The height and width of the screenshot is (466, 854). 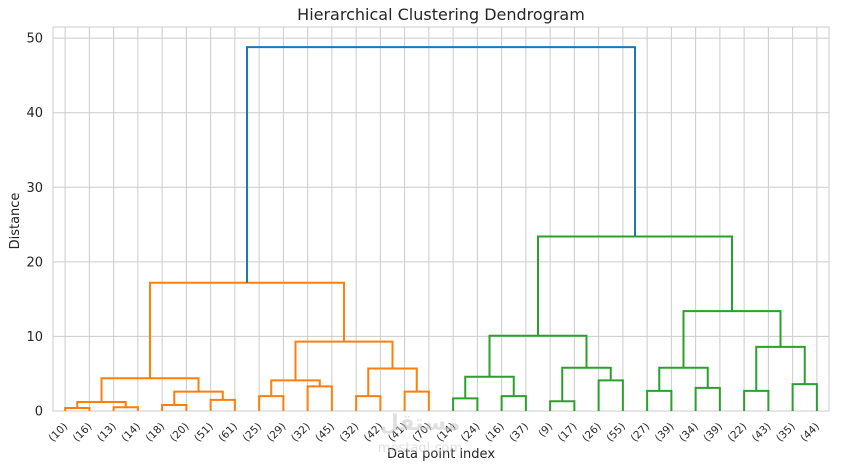 I want to click on x-axis-label: Data point index, so click(x=441, y=454).